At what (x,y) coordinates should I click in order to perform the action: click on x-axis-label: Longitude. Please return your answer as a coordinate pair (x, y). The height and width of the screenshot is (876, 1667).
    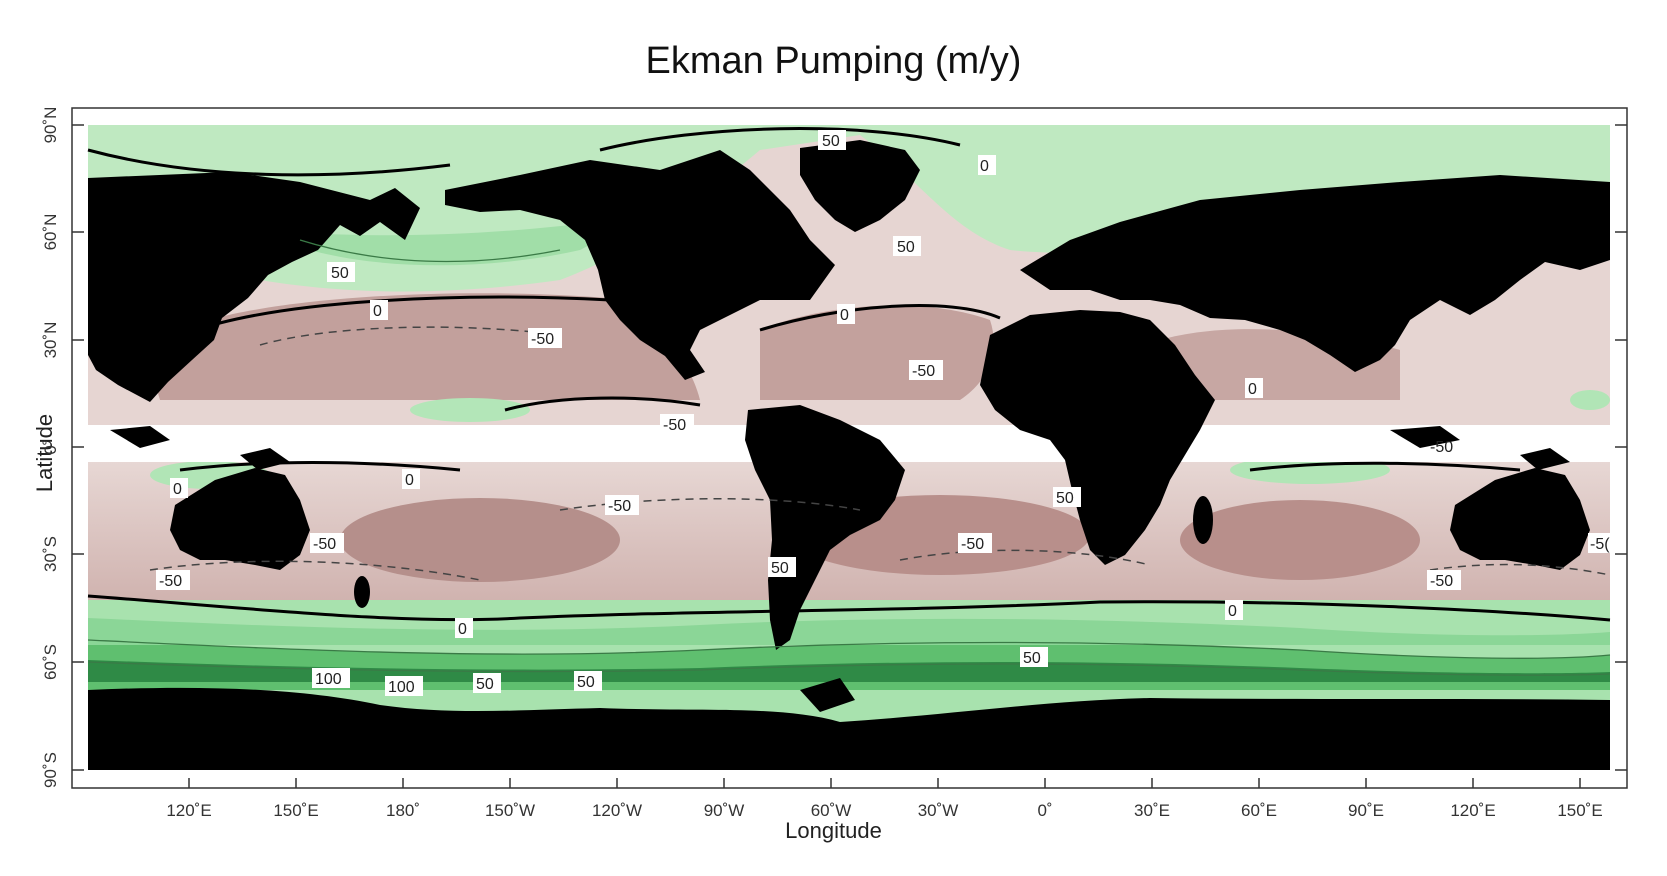
    Looking at the image, I should click on (833, 830).